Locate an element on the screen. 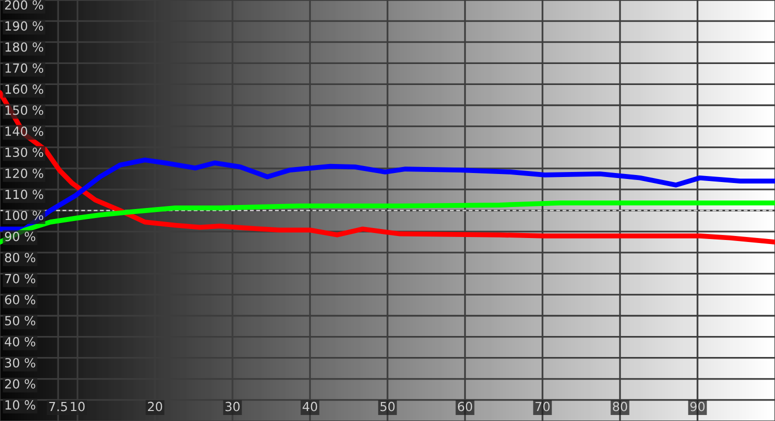 This screenshot has height=421, width=775. x-tick-label: 20 is located at coordinates (155, 407).